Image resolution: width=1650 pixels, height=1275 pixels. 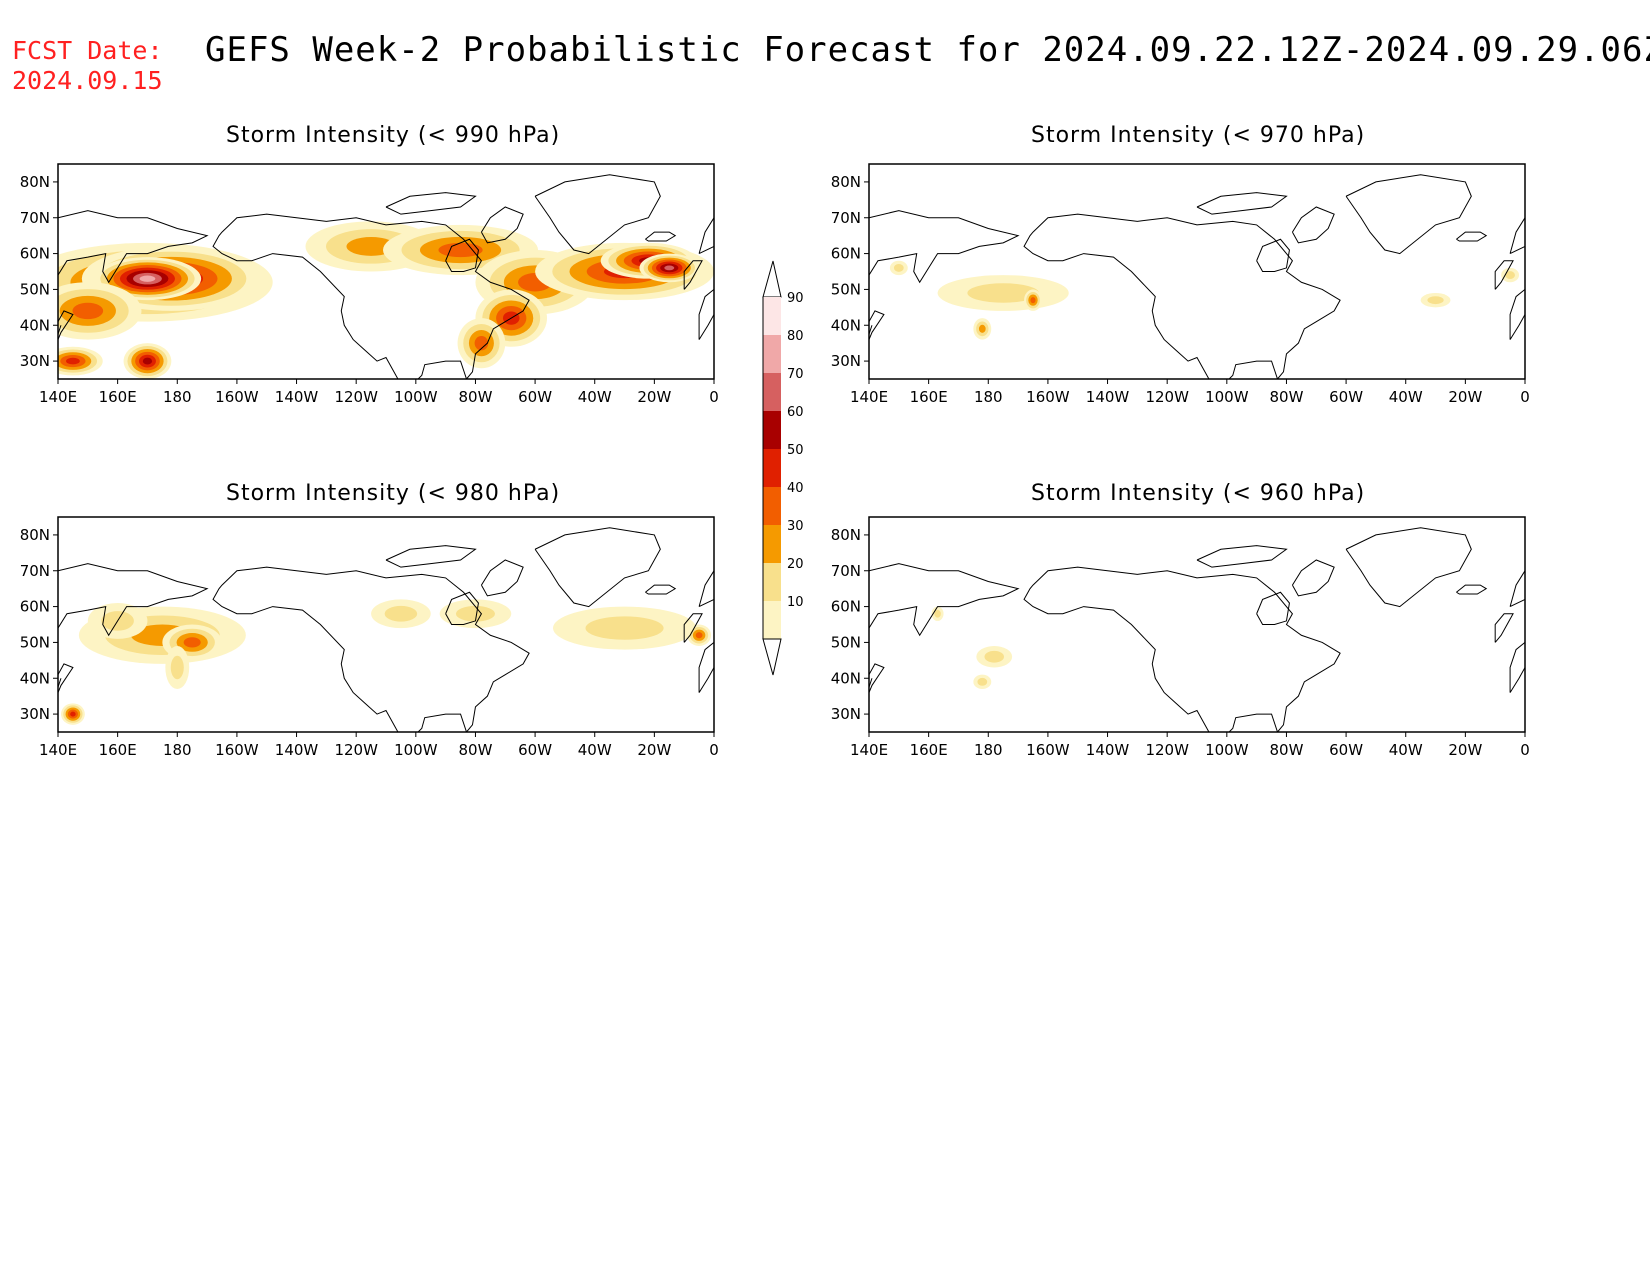 I want to click on colorbar: 90 80 70 60 50 40 30 20 10, so click(x=783, y=468).